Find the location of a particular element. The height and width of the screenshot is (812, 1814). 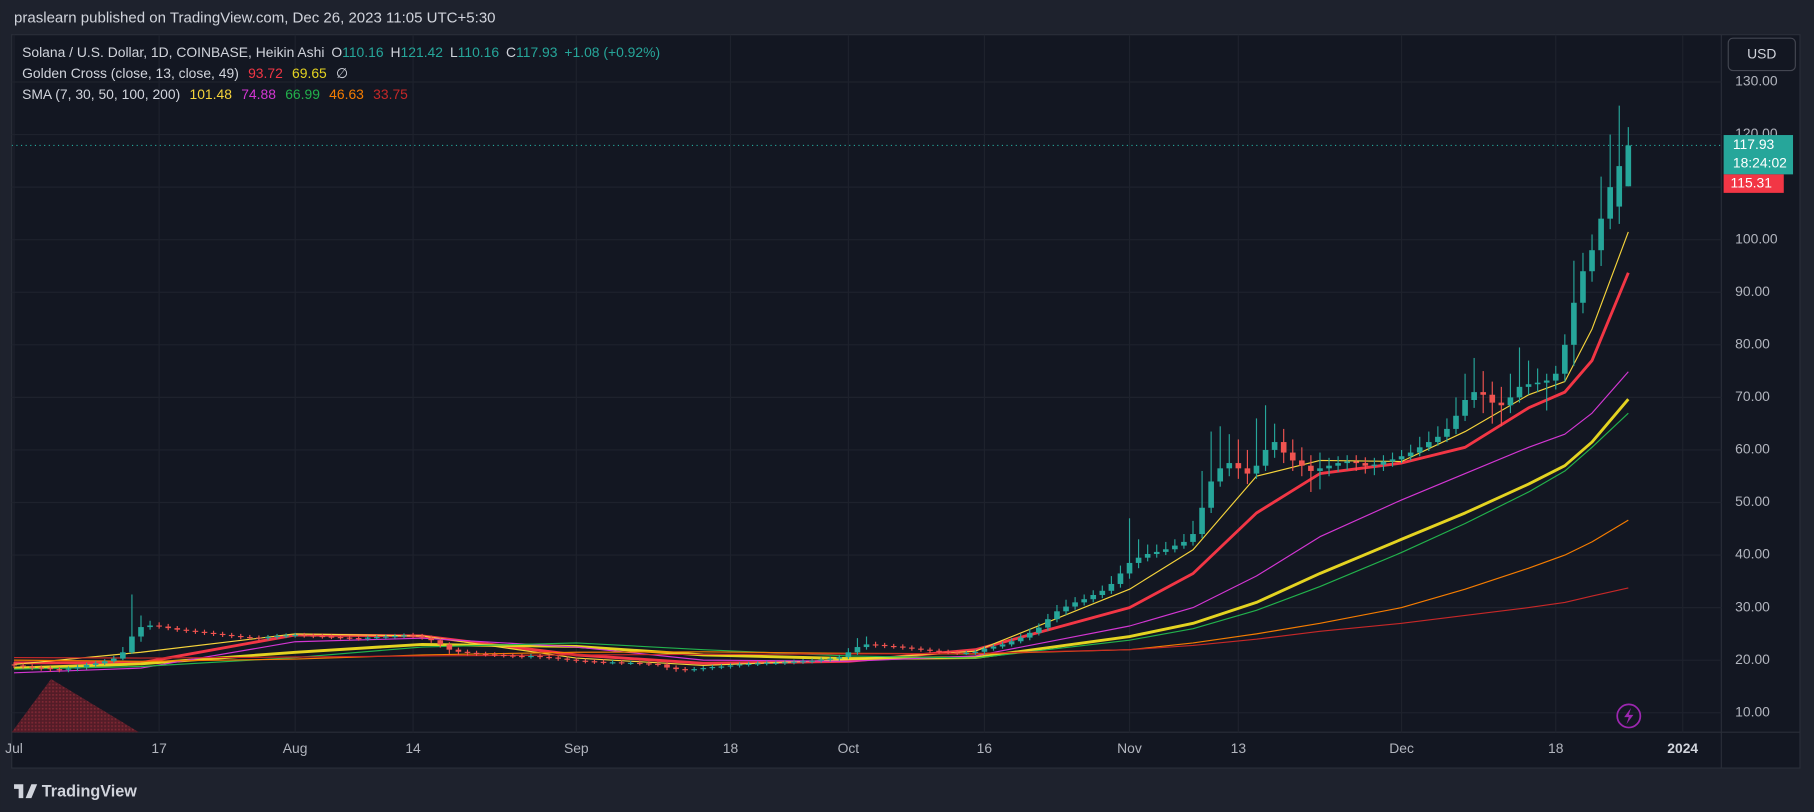

alert-bolt is located at coordinates (1629, 716).